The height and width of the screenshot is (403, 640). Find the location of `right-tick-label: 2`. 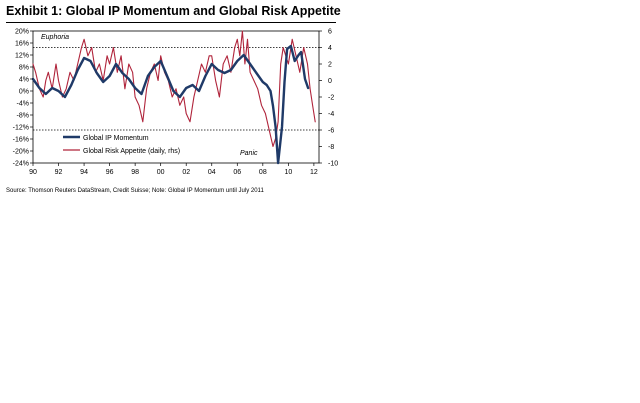

right-tick-label: 2 is located at coordinates (330, 65).